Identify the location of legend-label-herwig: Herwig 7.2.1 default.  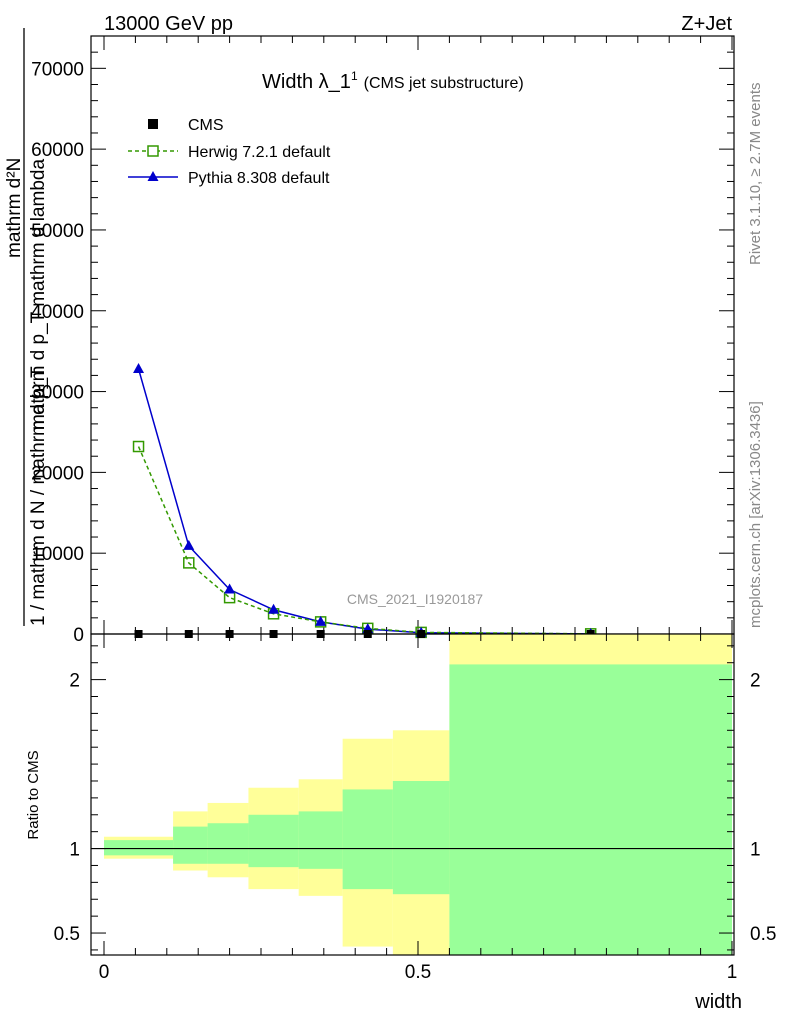
(259, 152).